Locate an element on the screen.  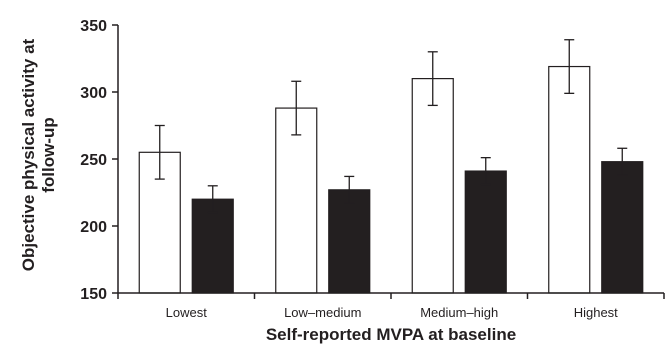
y-tick-label: 200 is located at coordinates (93, 227).